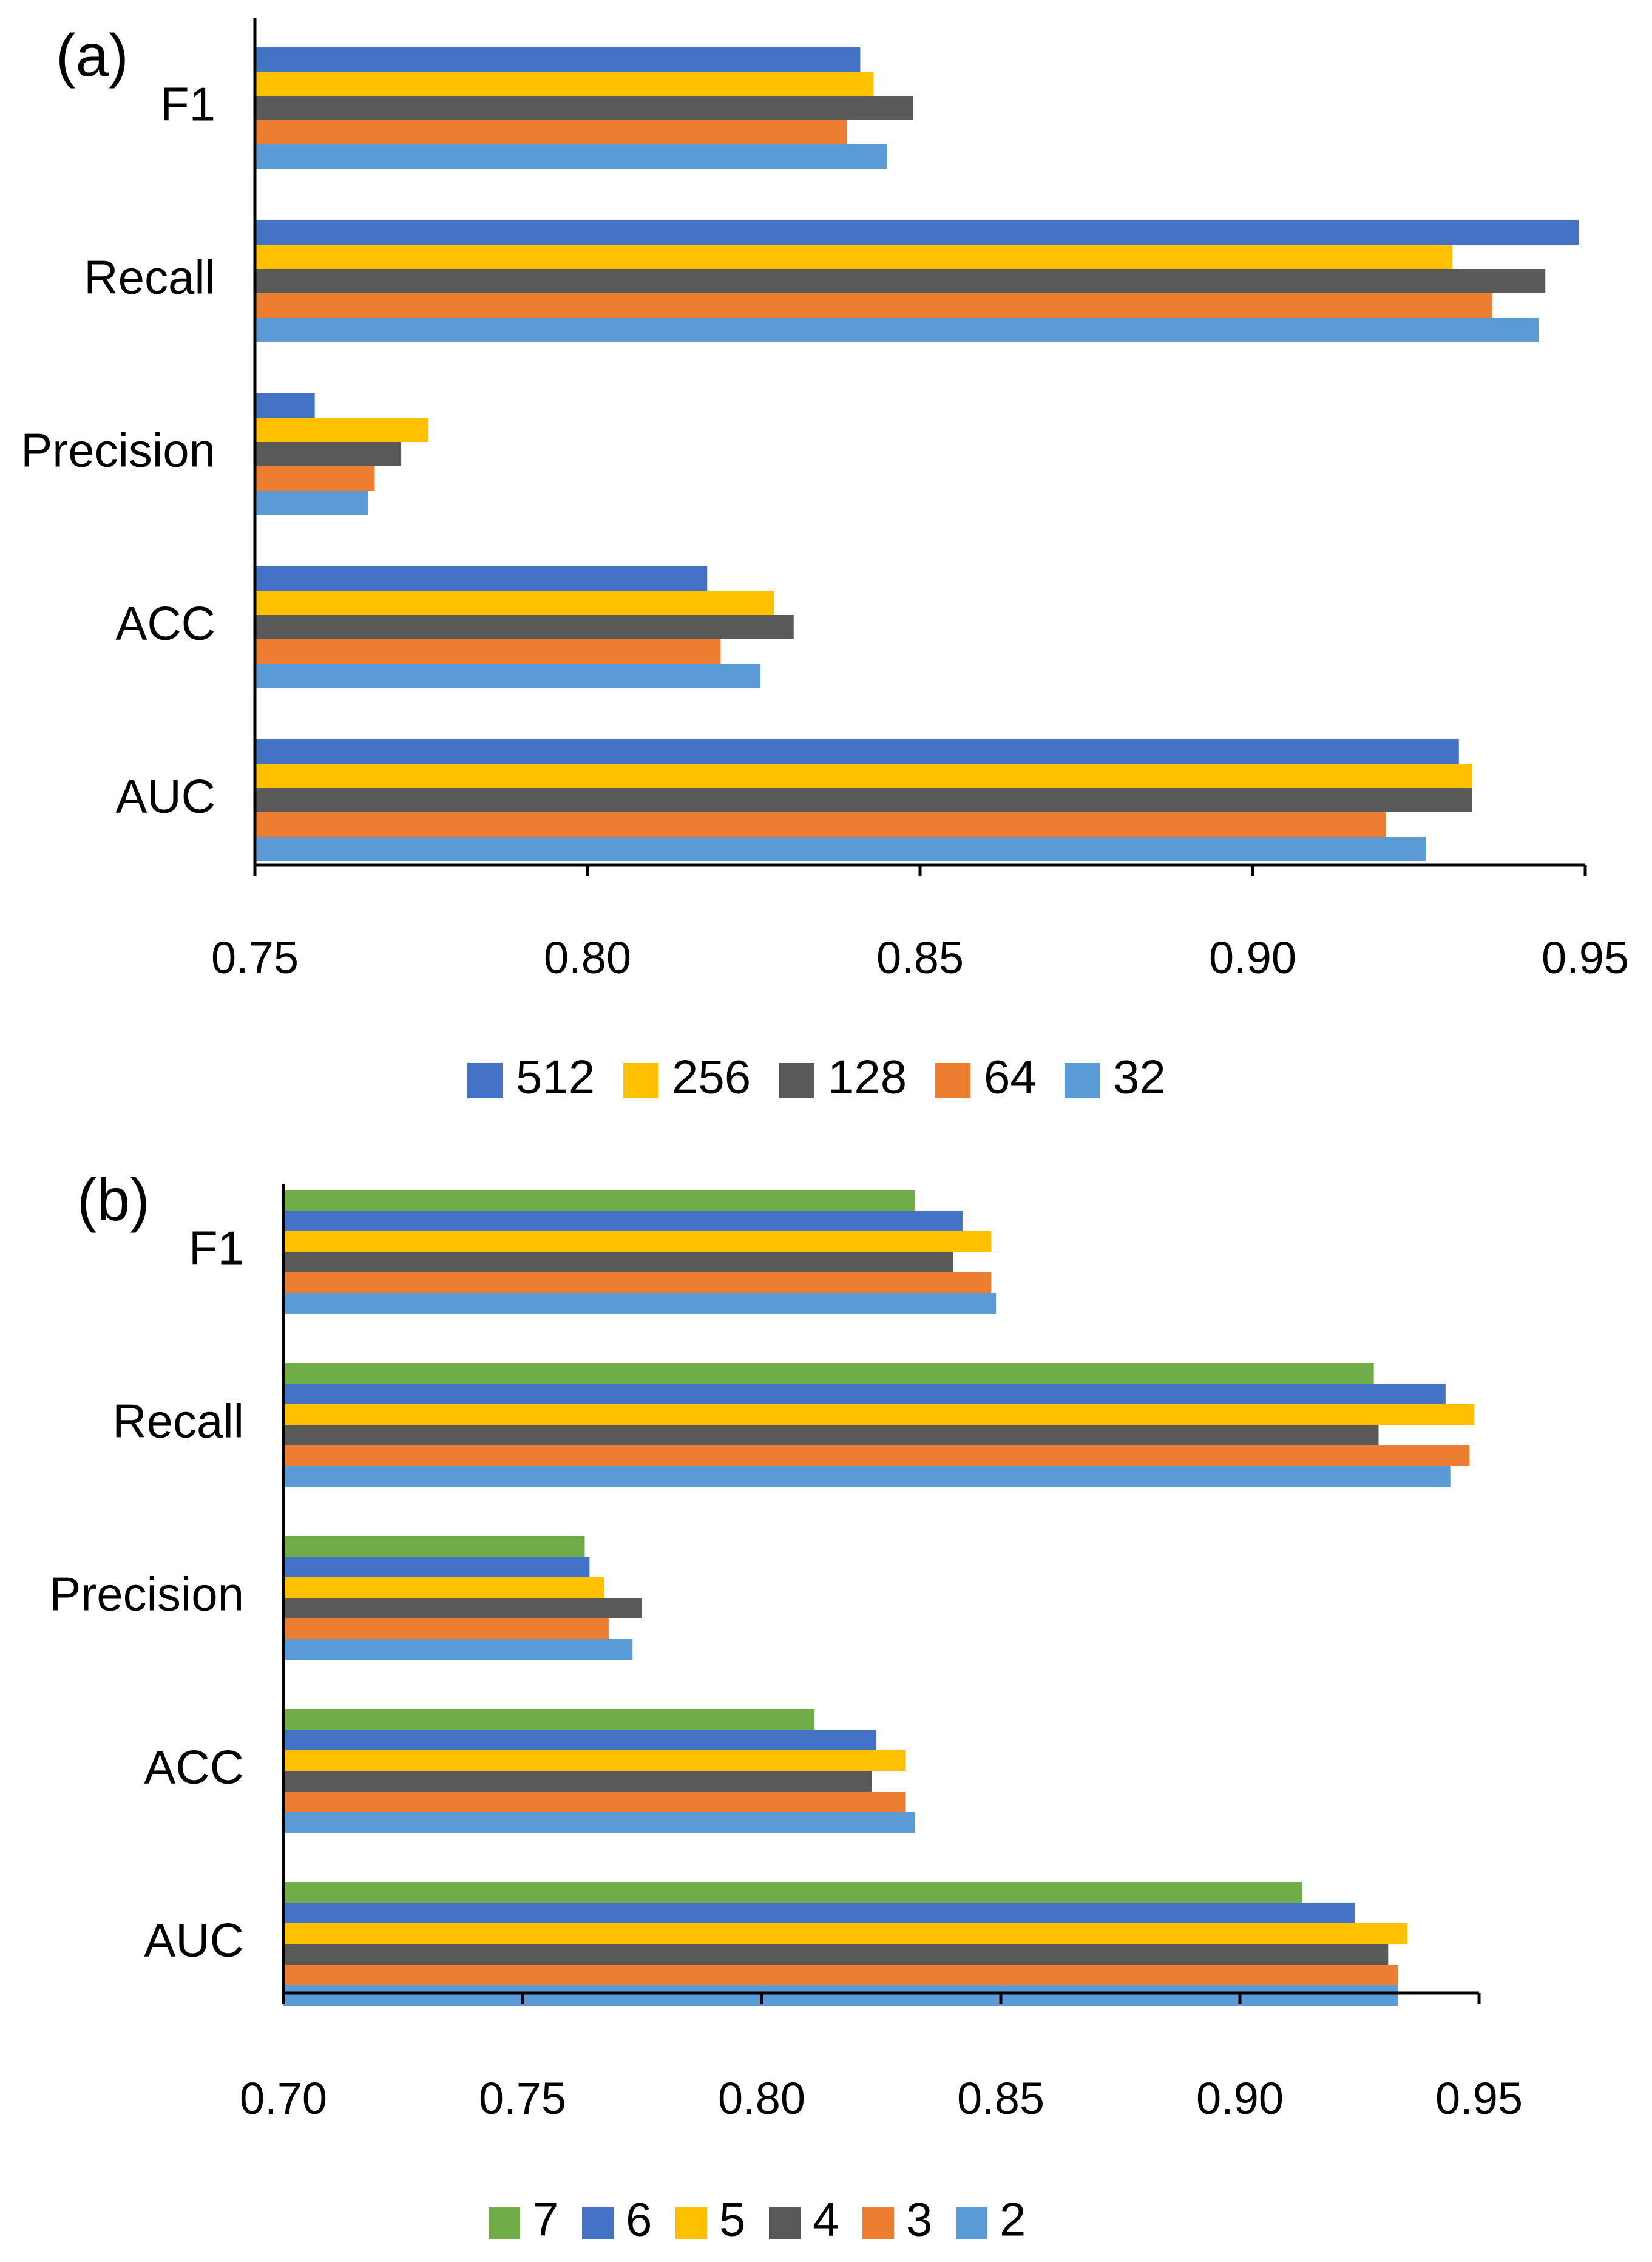  What do you see at coordinates (868, 1077) in the screenshot?
I see `chart-a-legend-label-128: 128` at bounding box center [868, 1077].